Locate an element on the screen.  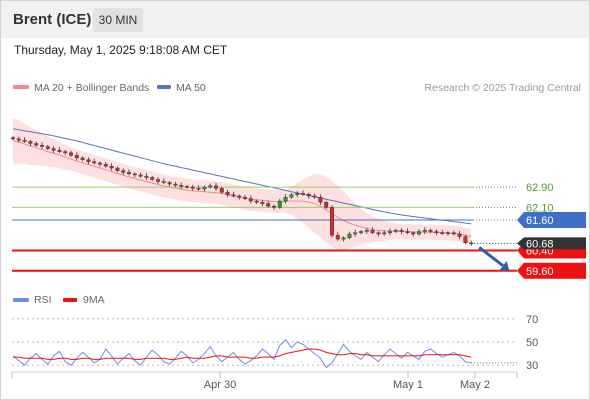
x-tick-label-1: May 1 is located at coordinates (408, 385).